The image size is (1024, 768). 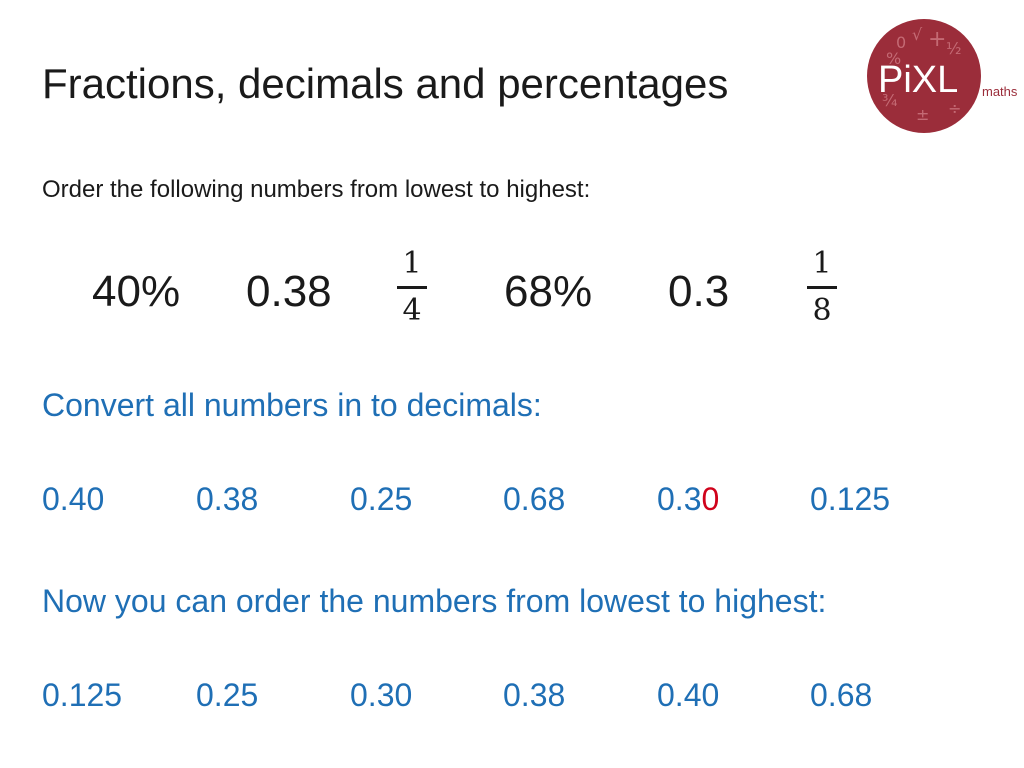 I want to click on ordered-value: 0.125, so click(x=82, y=695).